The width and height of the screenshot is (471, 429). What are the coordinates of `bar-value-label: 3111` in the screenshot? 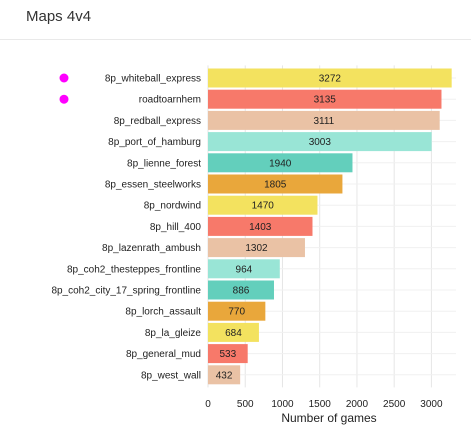 It's located at (323, 121).